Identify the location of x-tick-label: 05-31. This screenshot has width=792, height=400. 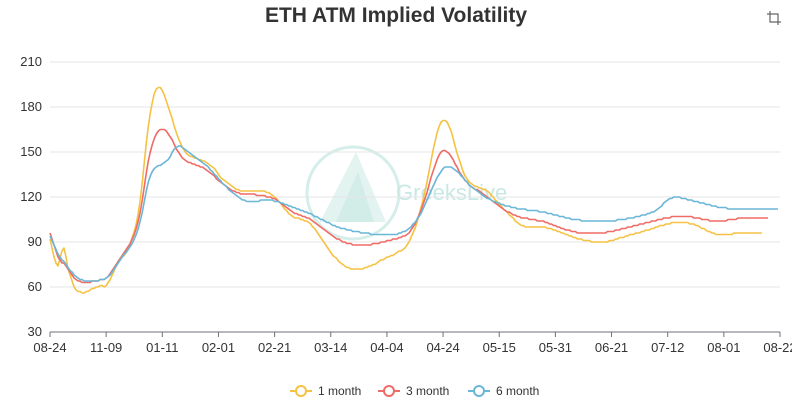
(555, 347).